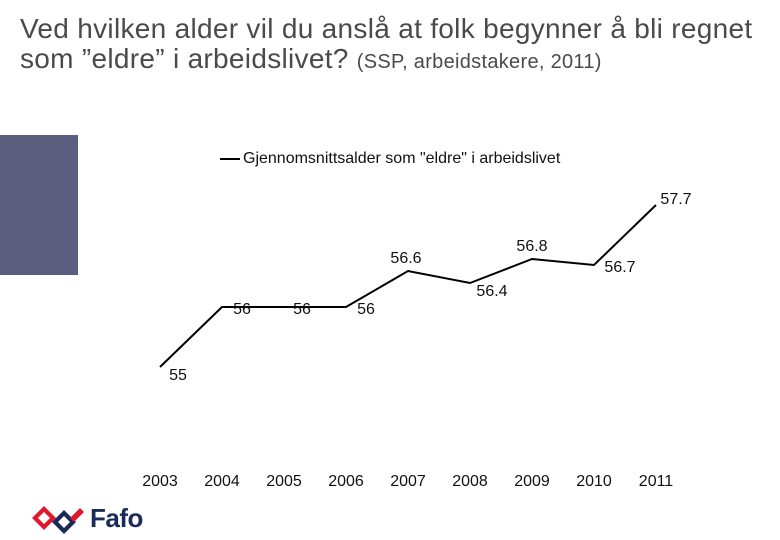 This screenshot has height=540, width=780. I want to click on x-tick-label: 2005, so click(284, 481).